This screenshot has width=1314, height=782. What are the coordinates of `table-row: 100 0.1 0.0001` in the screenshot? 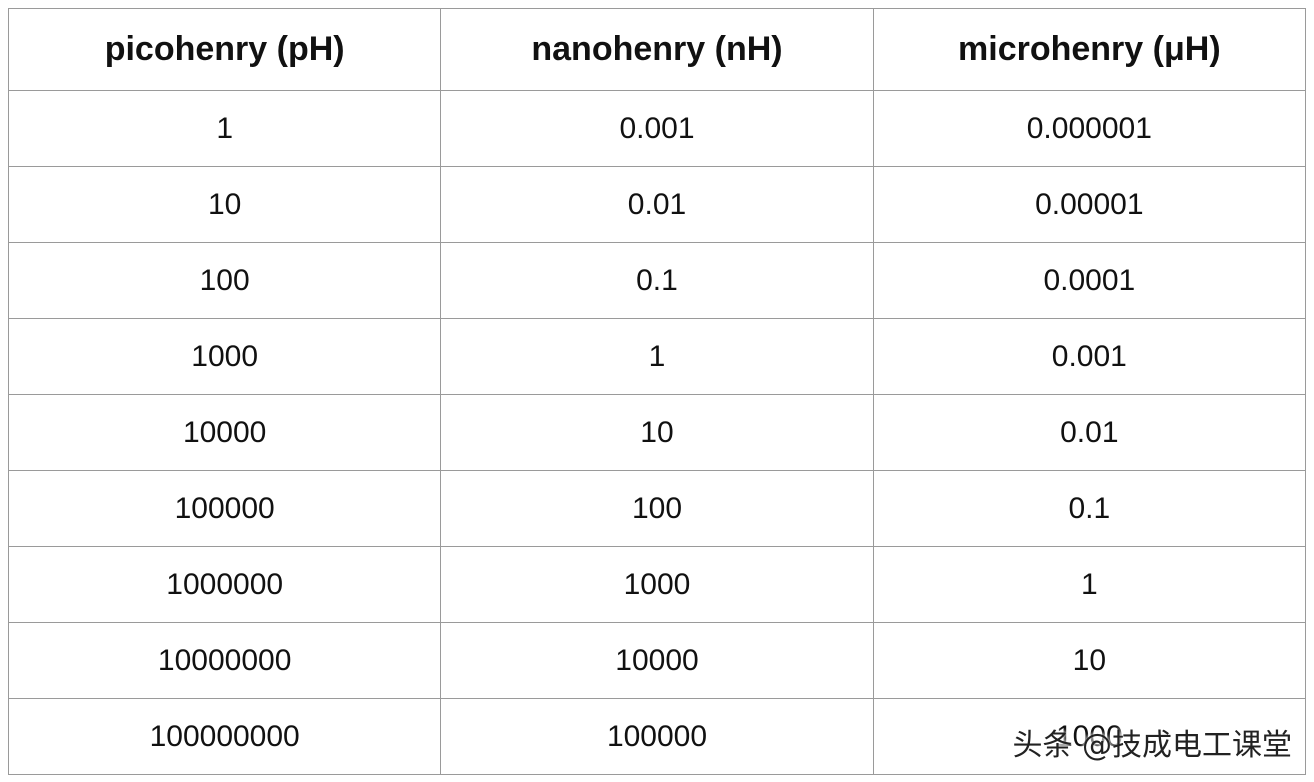 It's located at (657, 280).